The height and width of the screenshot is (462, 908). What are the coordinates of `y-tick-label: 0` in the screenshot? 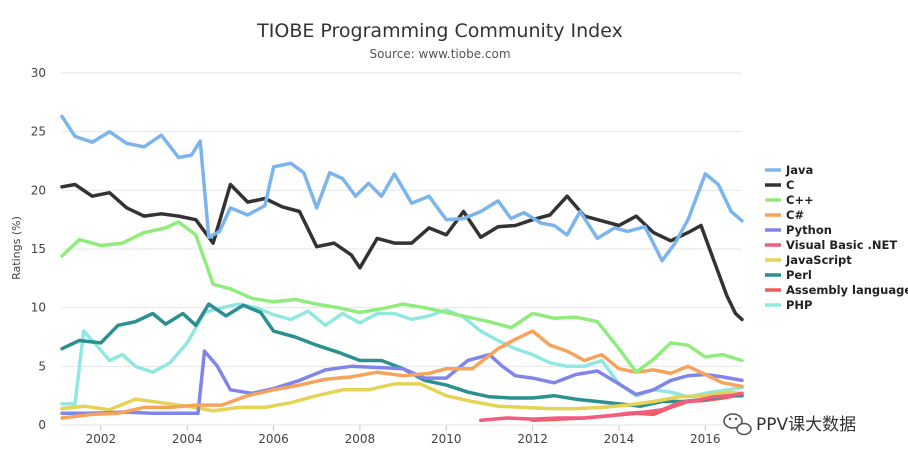 It's located at (42, 425).